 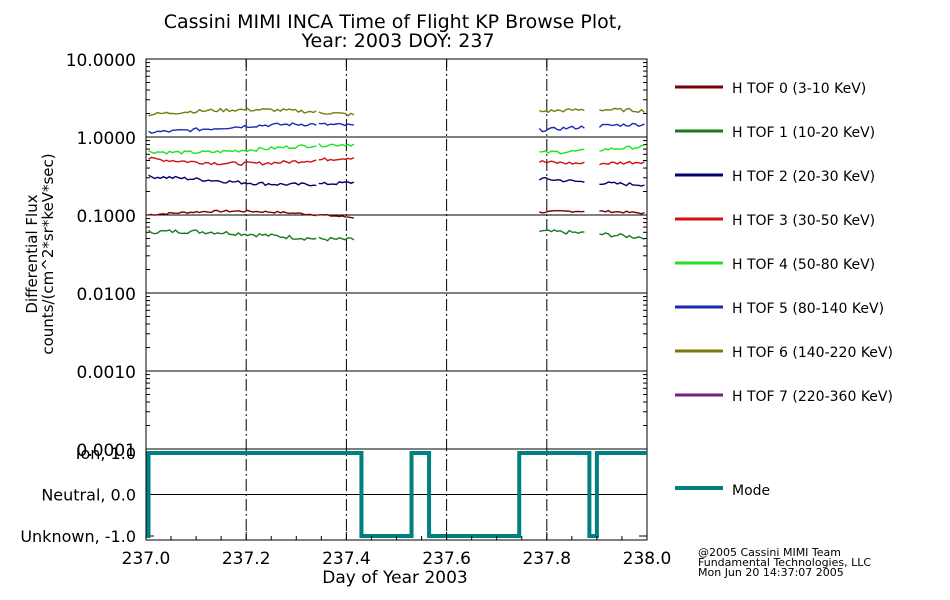 What do you see at coordinates (106, 453) in the screenshot?
I see `mode-tick-label: Ion, 1.0` at bounding box center [106, 453].